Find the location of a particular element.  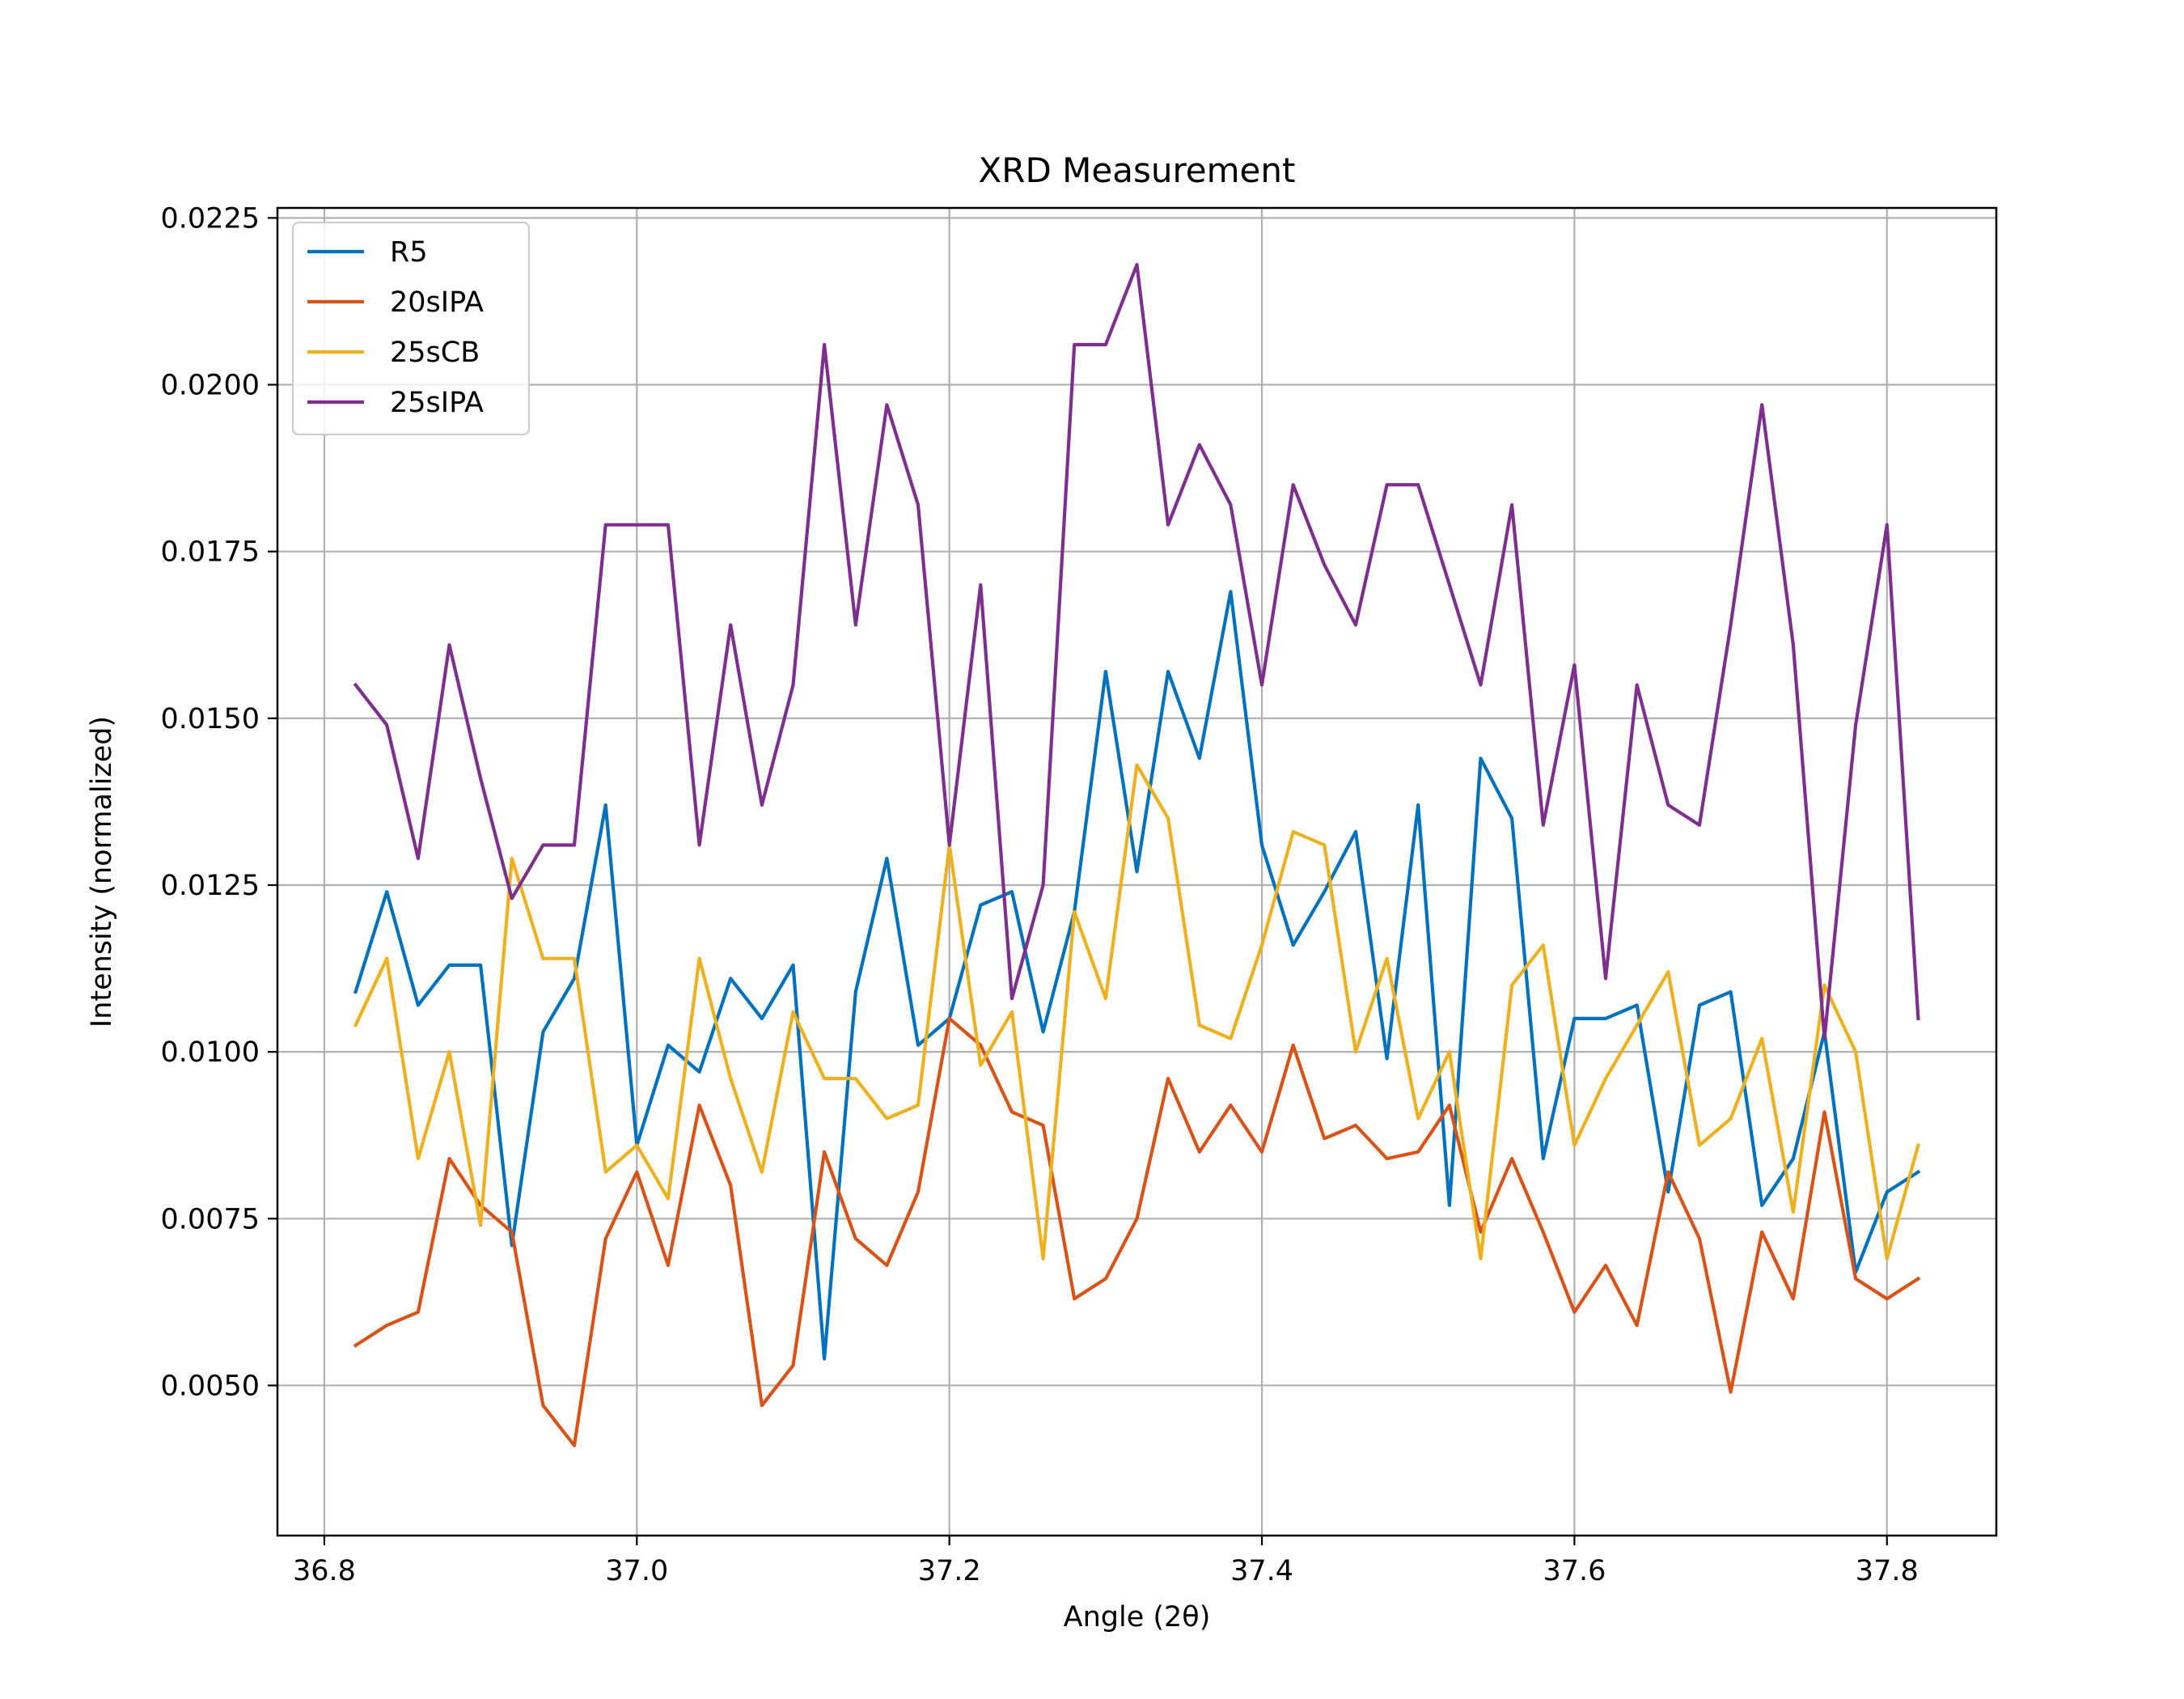

legend-box is located at coordinates (411, 328).